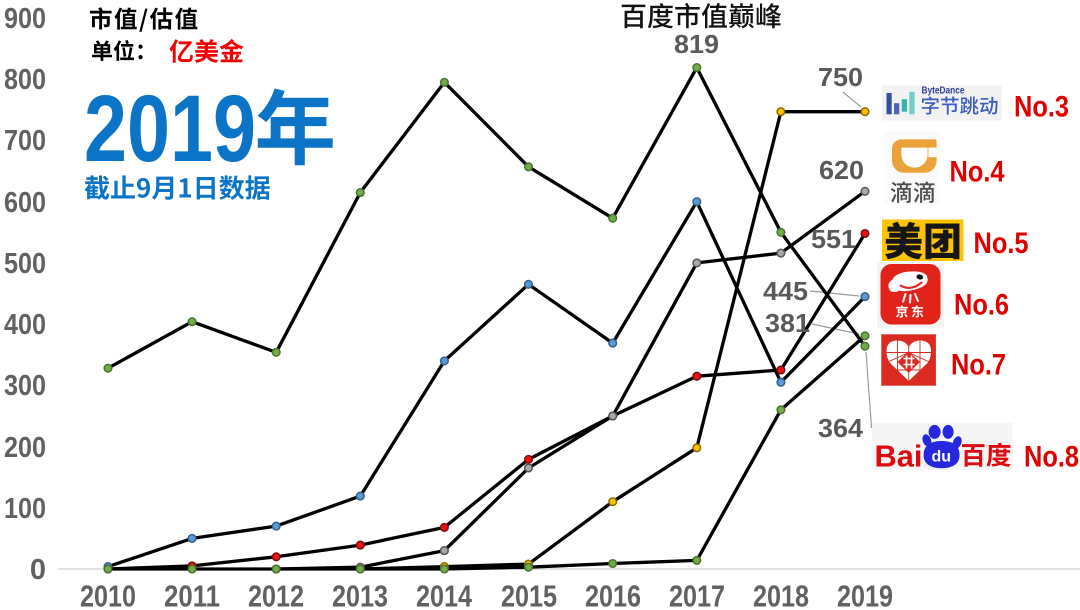 This screenshot has height=610, width=1080. Describe the element at coordinates (25, 203) in the screenshot. I see `svg-text: 600` at that location.